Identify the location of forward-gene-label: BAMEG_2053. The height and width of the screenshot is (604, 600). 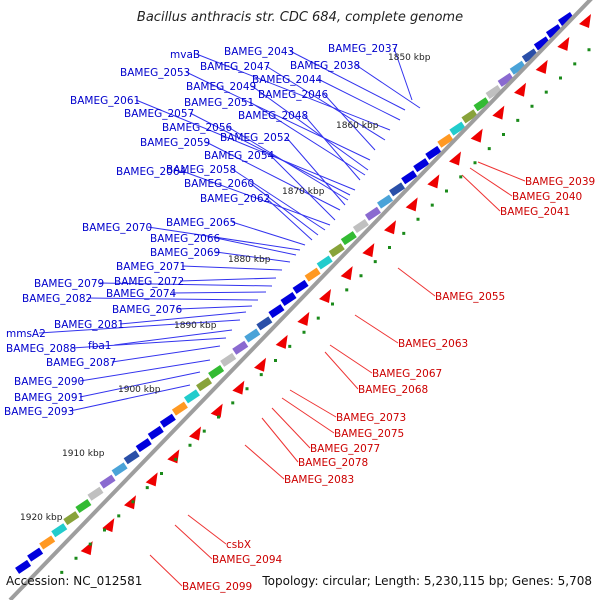
(155, 73).